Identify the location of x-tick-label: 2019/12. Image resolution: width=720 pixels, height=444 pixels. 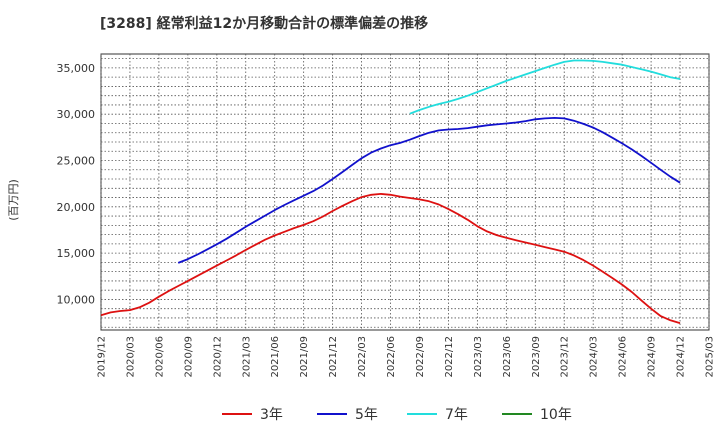
(102, 357).